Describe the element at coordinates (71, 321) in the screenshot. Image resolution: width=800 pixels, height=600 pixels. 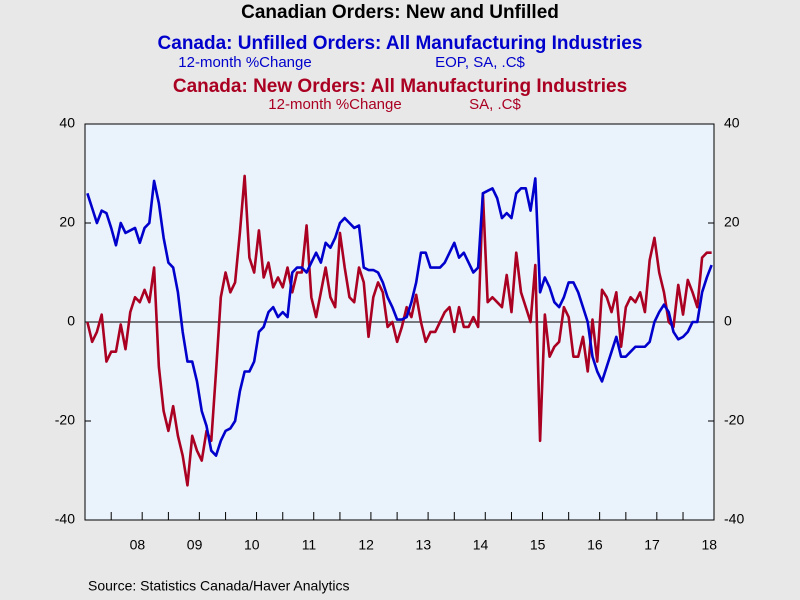
I see `y-tick-label: 0` at that location.